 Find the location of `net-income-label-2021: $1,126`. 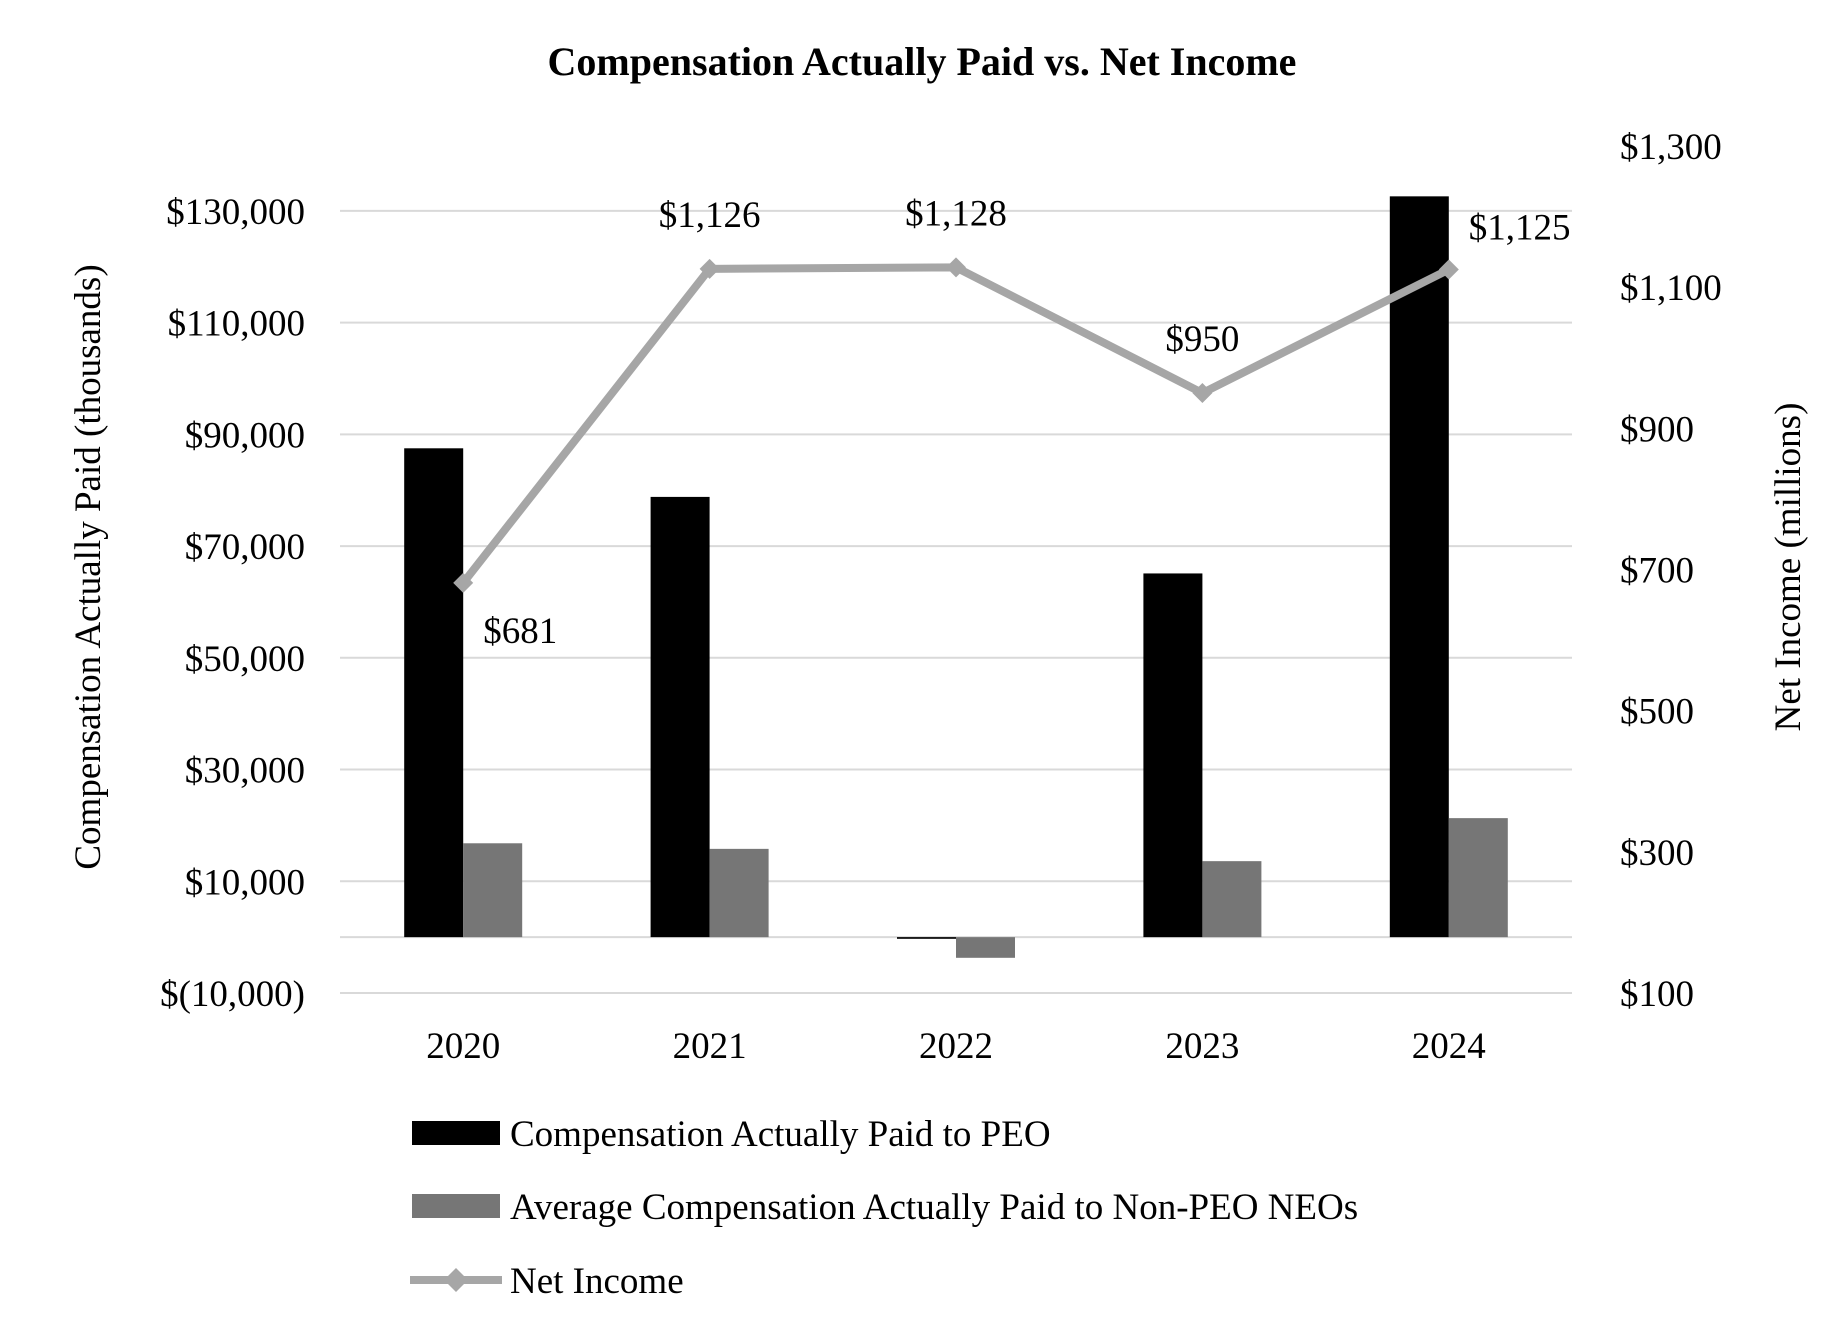

net-income-label-2021: $1,126 is located at coordinates (710, 215).